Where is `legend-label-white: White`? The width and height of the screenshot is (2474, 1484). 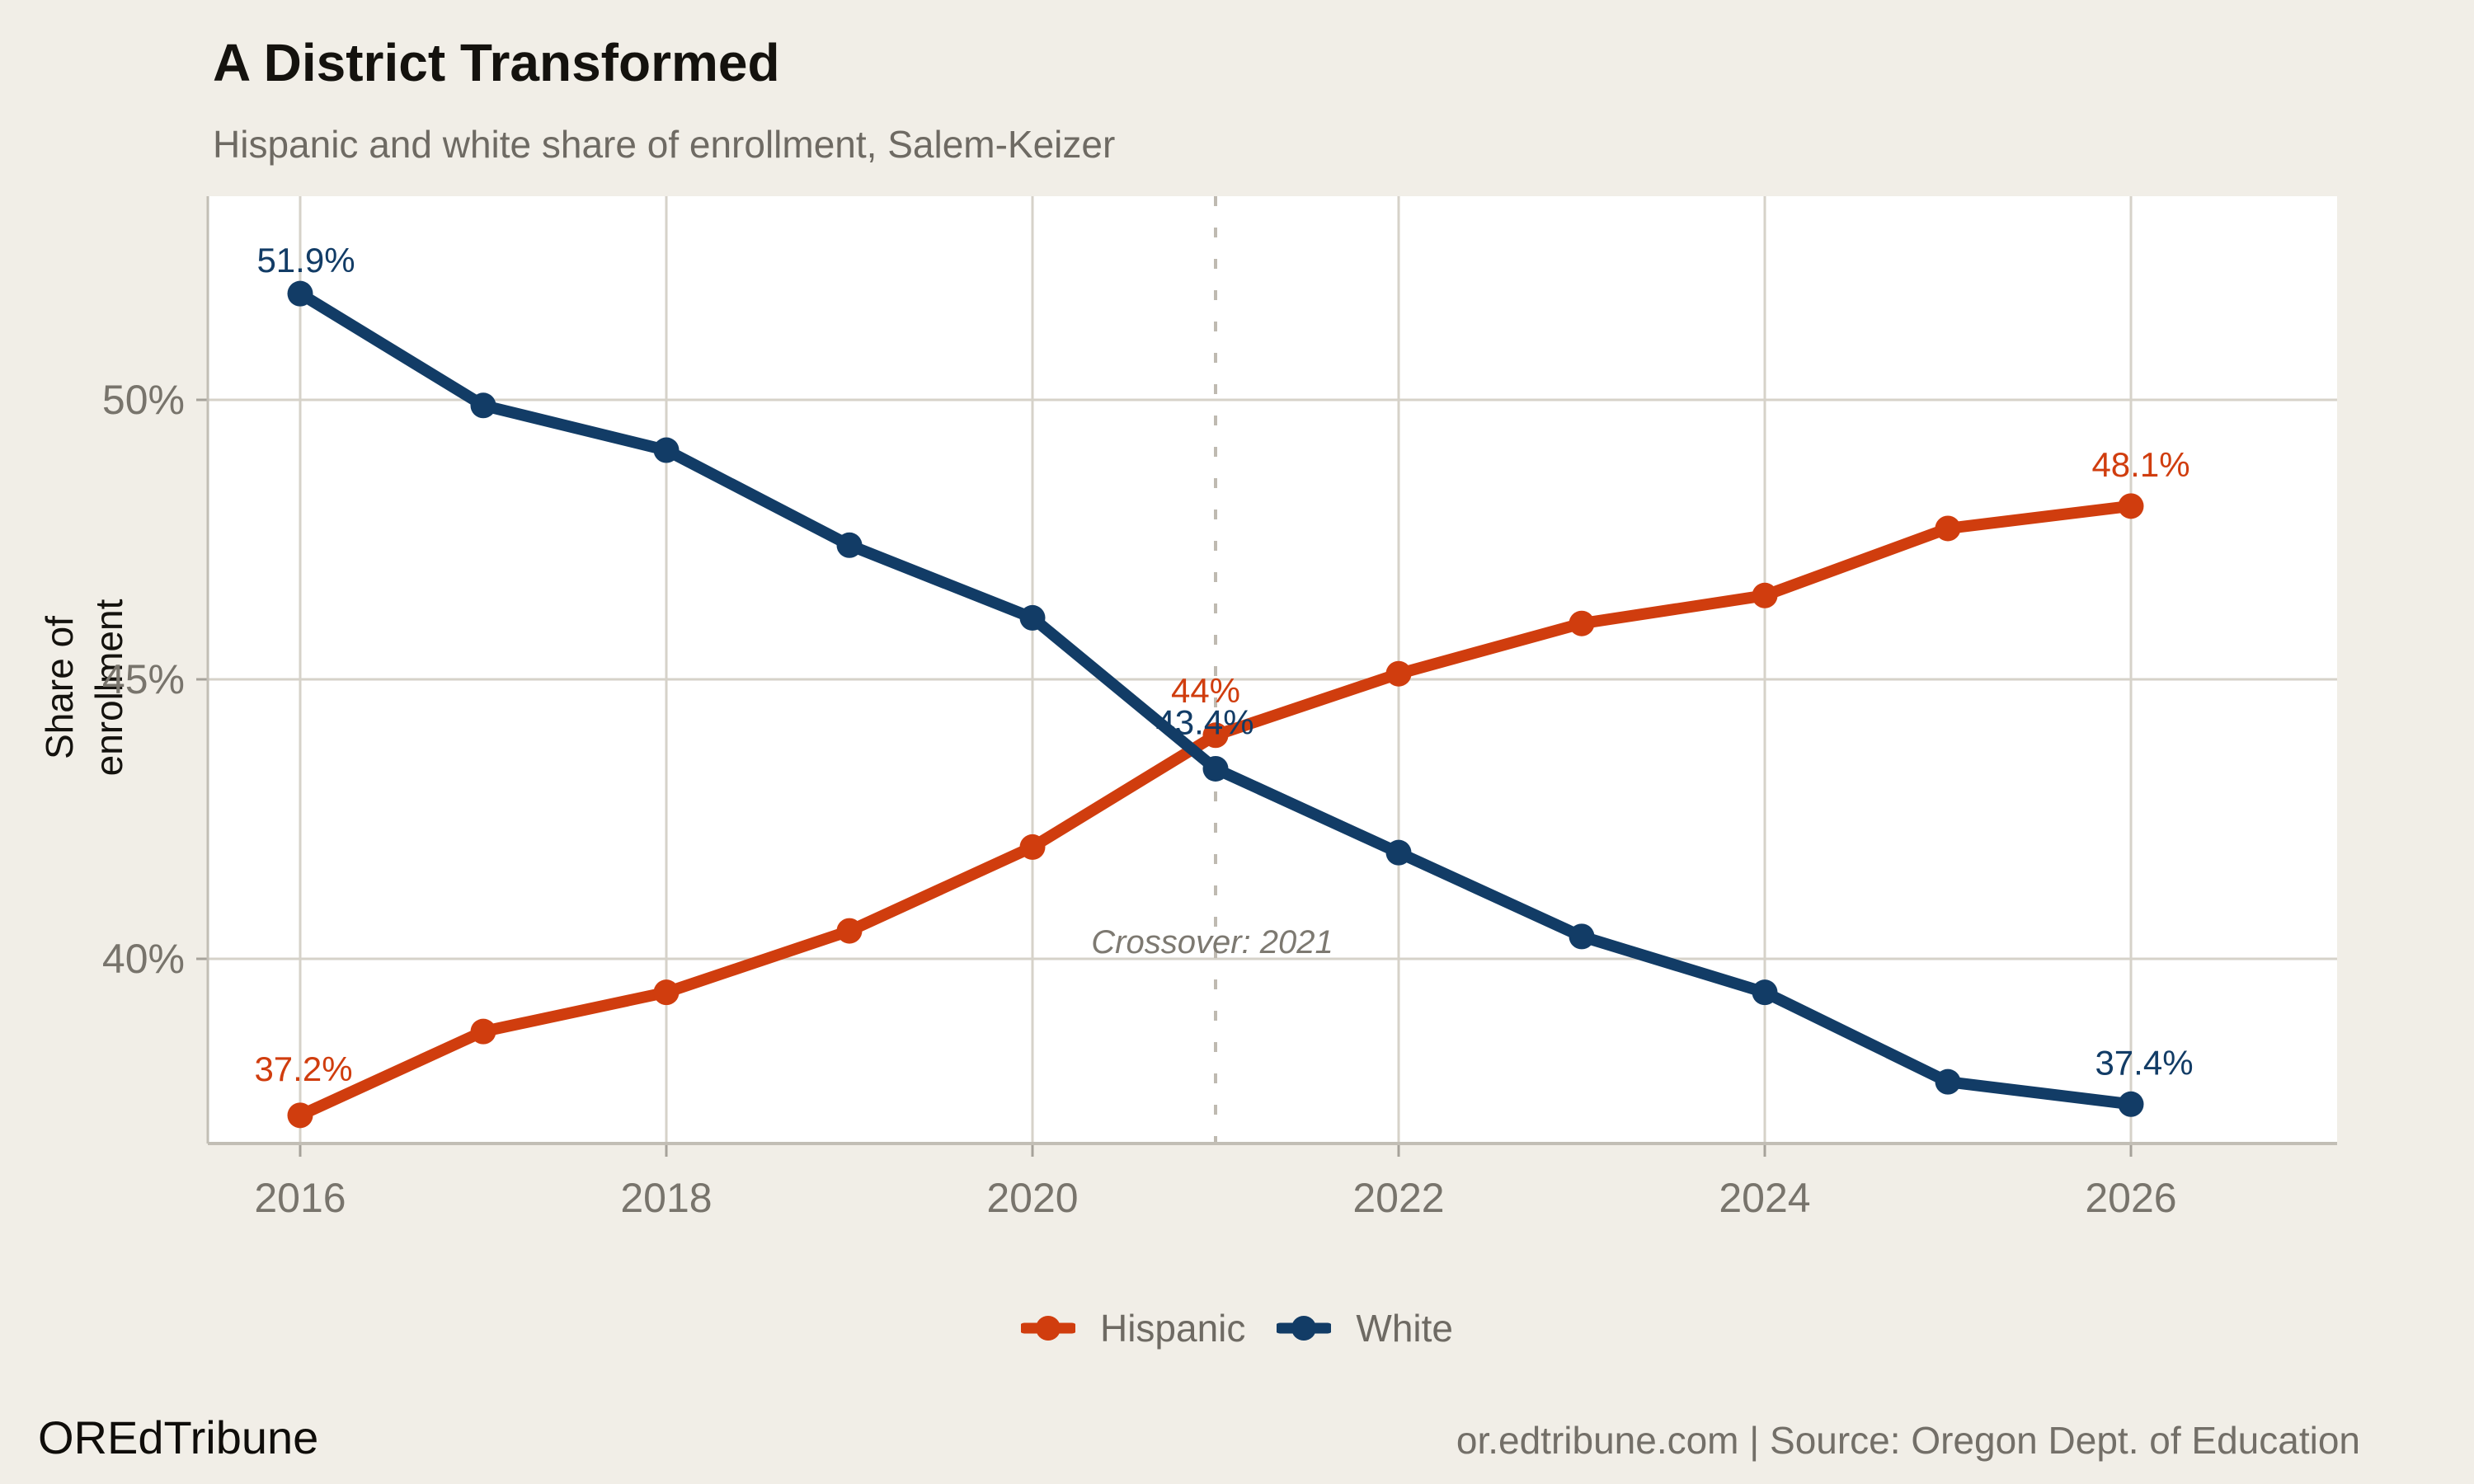 legend-label-white: White is located at coordinates (1404, 1328).